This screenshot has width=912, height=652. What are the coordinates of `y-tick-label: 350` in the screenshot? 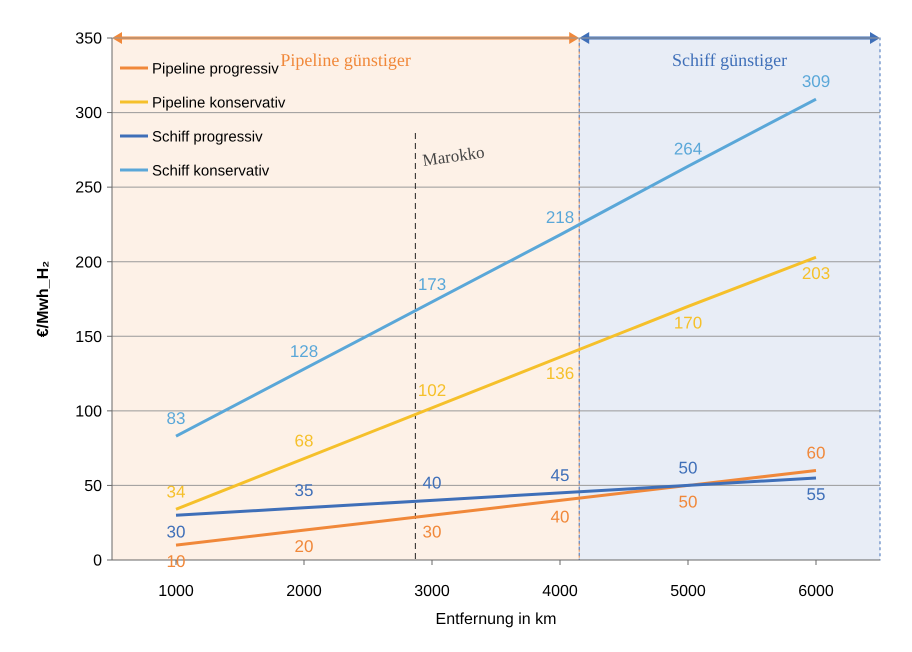 It's located at (88, 39).